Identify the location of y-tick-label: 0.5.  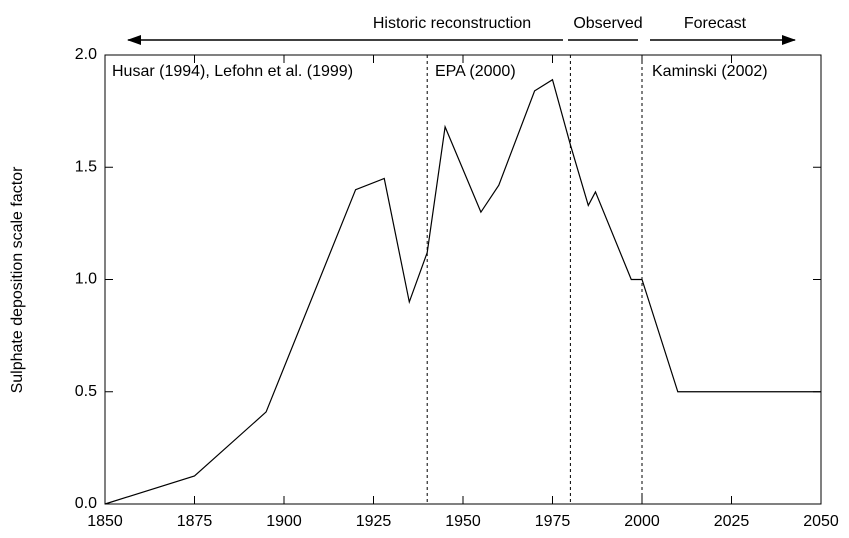
(86, 391).